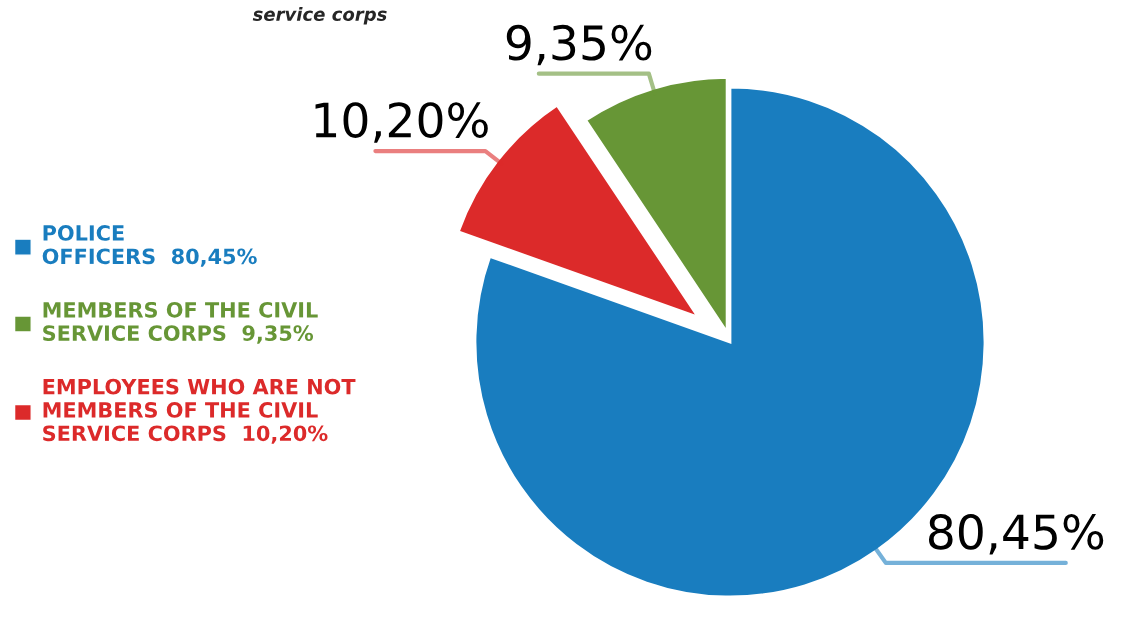 Image resolution: width=1136 pixels, height=632 pixels. Describe the element at coordinates (401, 122) in the screenshot. I see `data-label: 10,20%` at that location.